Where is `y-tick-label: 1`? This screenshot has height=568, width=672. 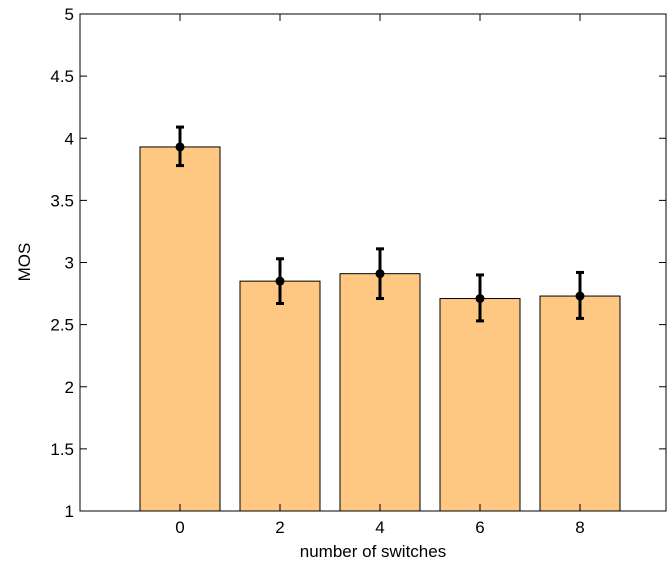 y-tick-label: 1 is located at coordinates (69, 511).